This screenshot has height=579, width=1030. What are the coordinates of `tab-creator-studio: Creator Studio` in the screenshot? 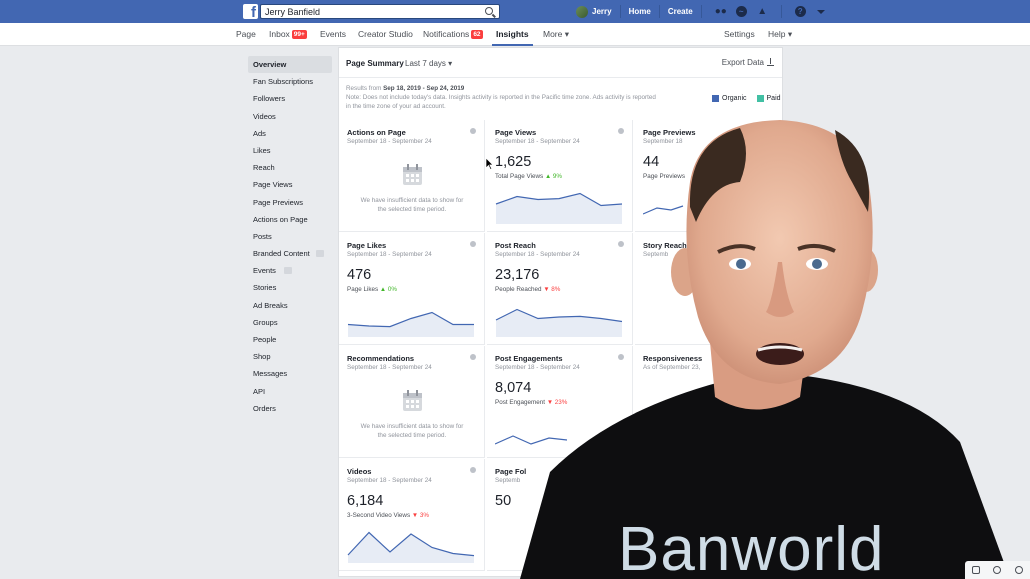 It's located at (385, 34).